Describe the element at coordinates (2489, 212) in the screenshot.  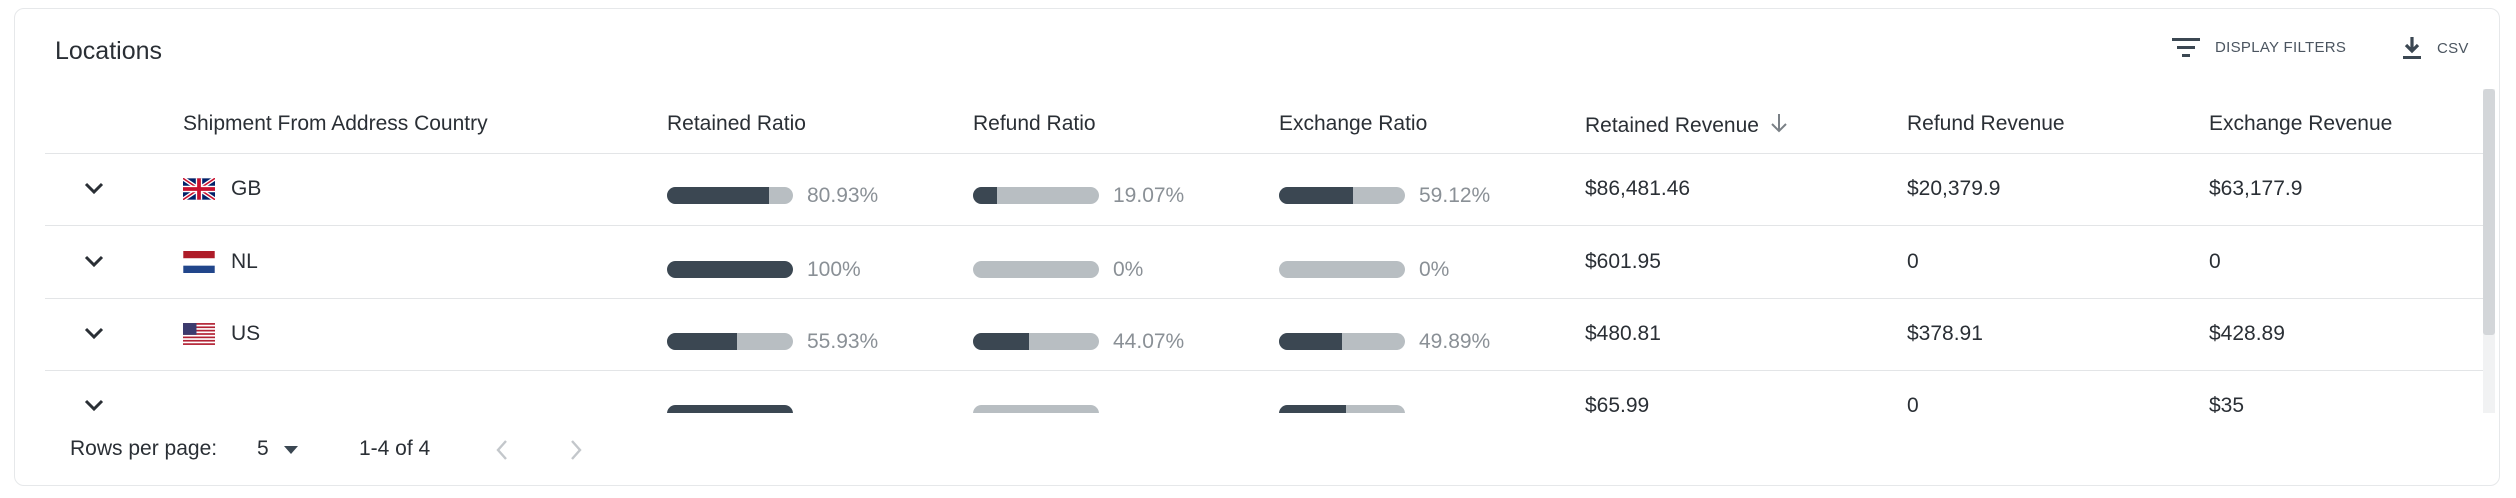
I see `scrollbar-thumb` at that location.